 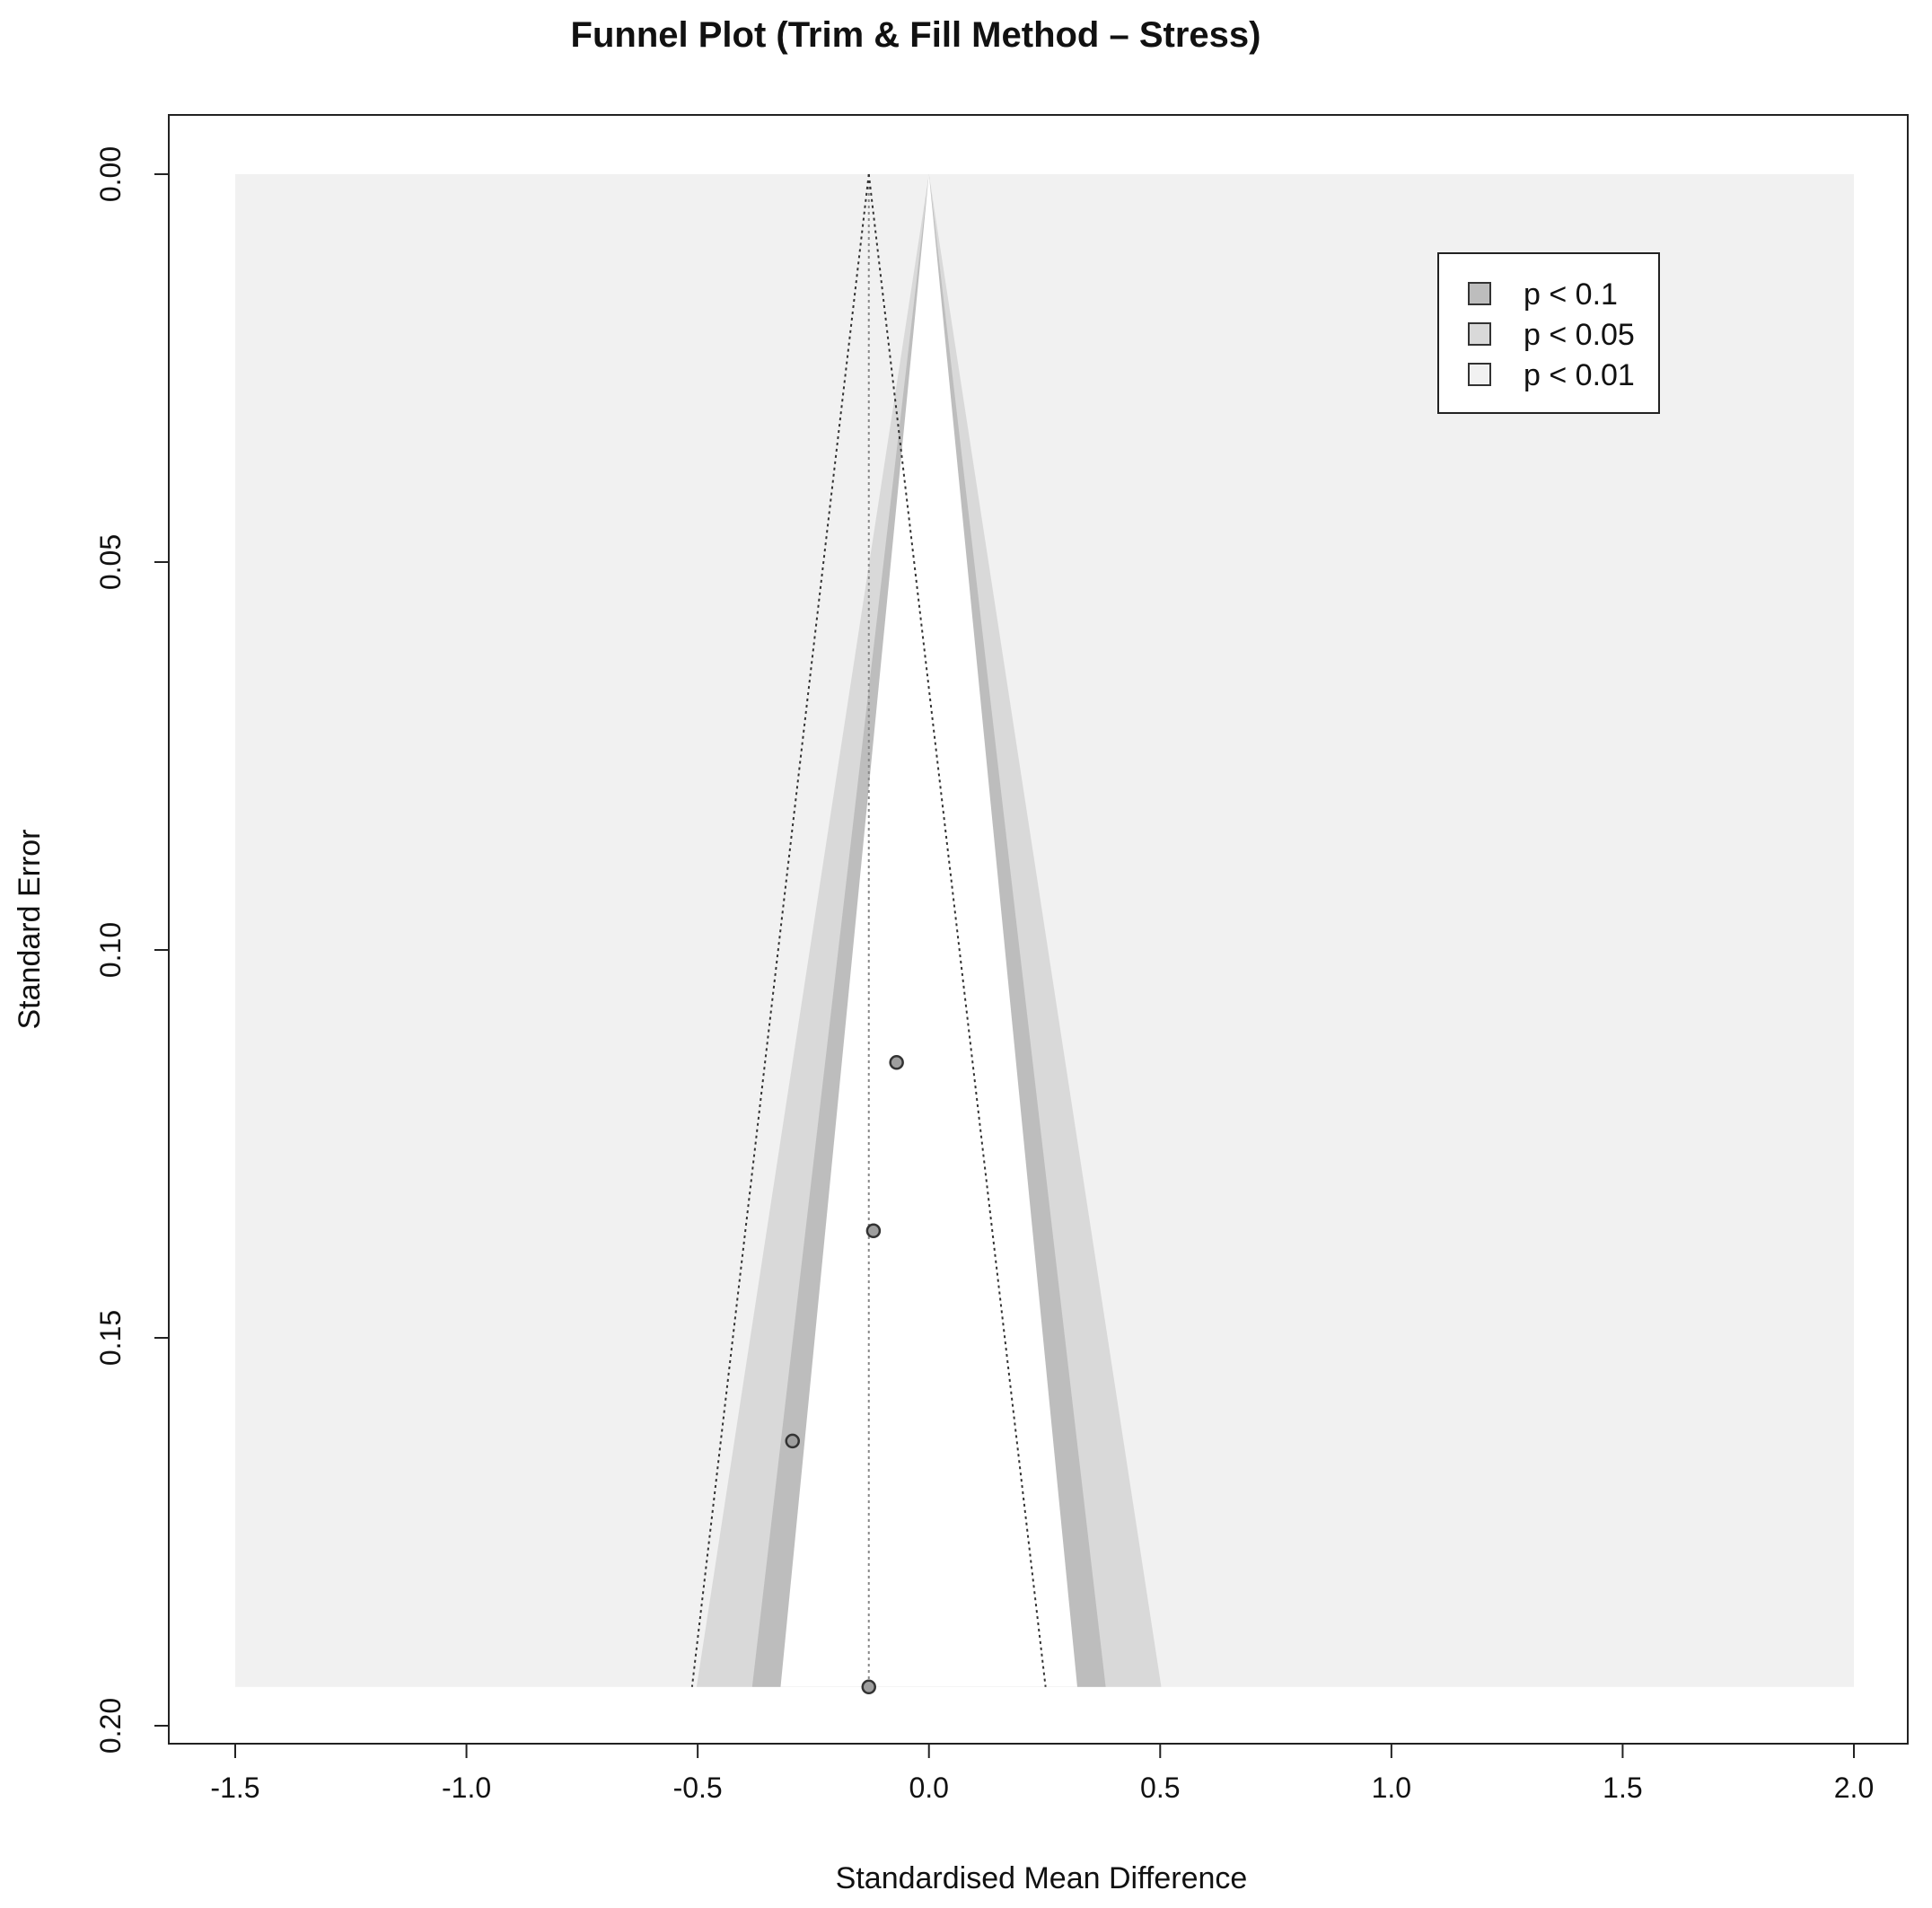 I want to click on funnel-ci-right-line, so click(x=957, y=930).